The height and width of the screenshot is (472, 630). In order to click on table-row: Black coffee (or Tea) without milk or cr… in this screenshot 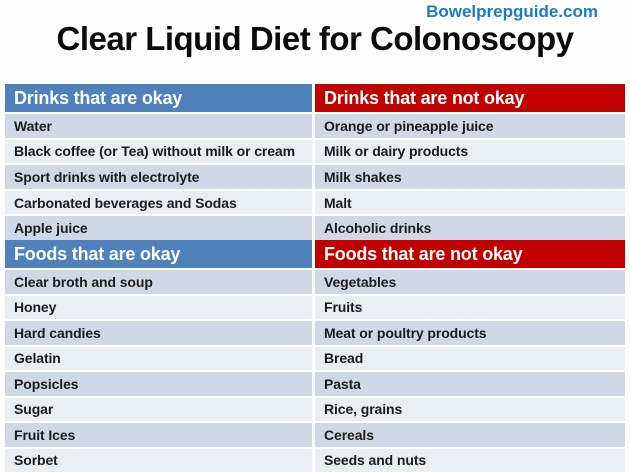, I will do `click(315, 150)`.